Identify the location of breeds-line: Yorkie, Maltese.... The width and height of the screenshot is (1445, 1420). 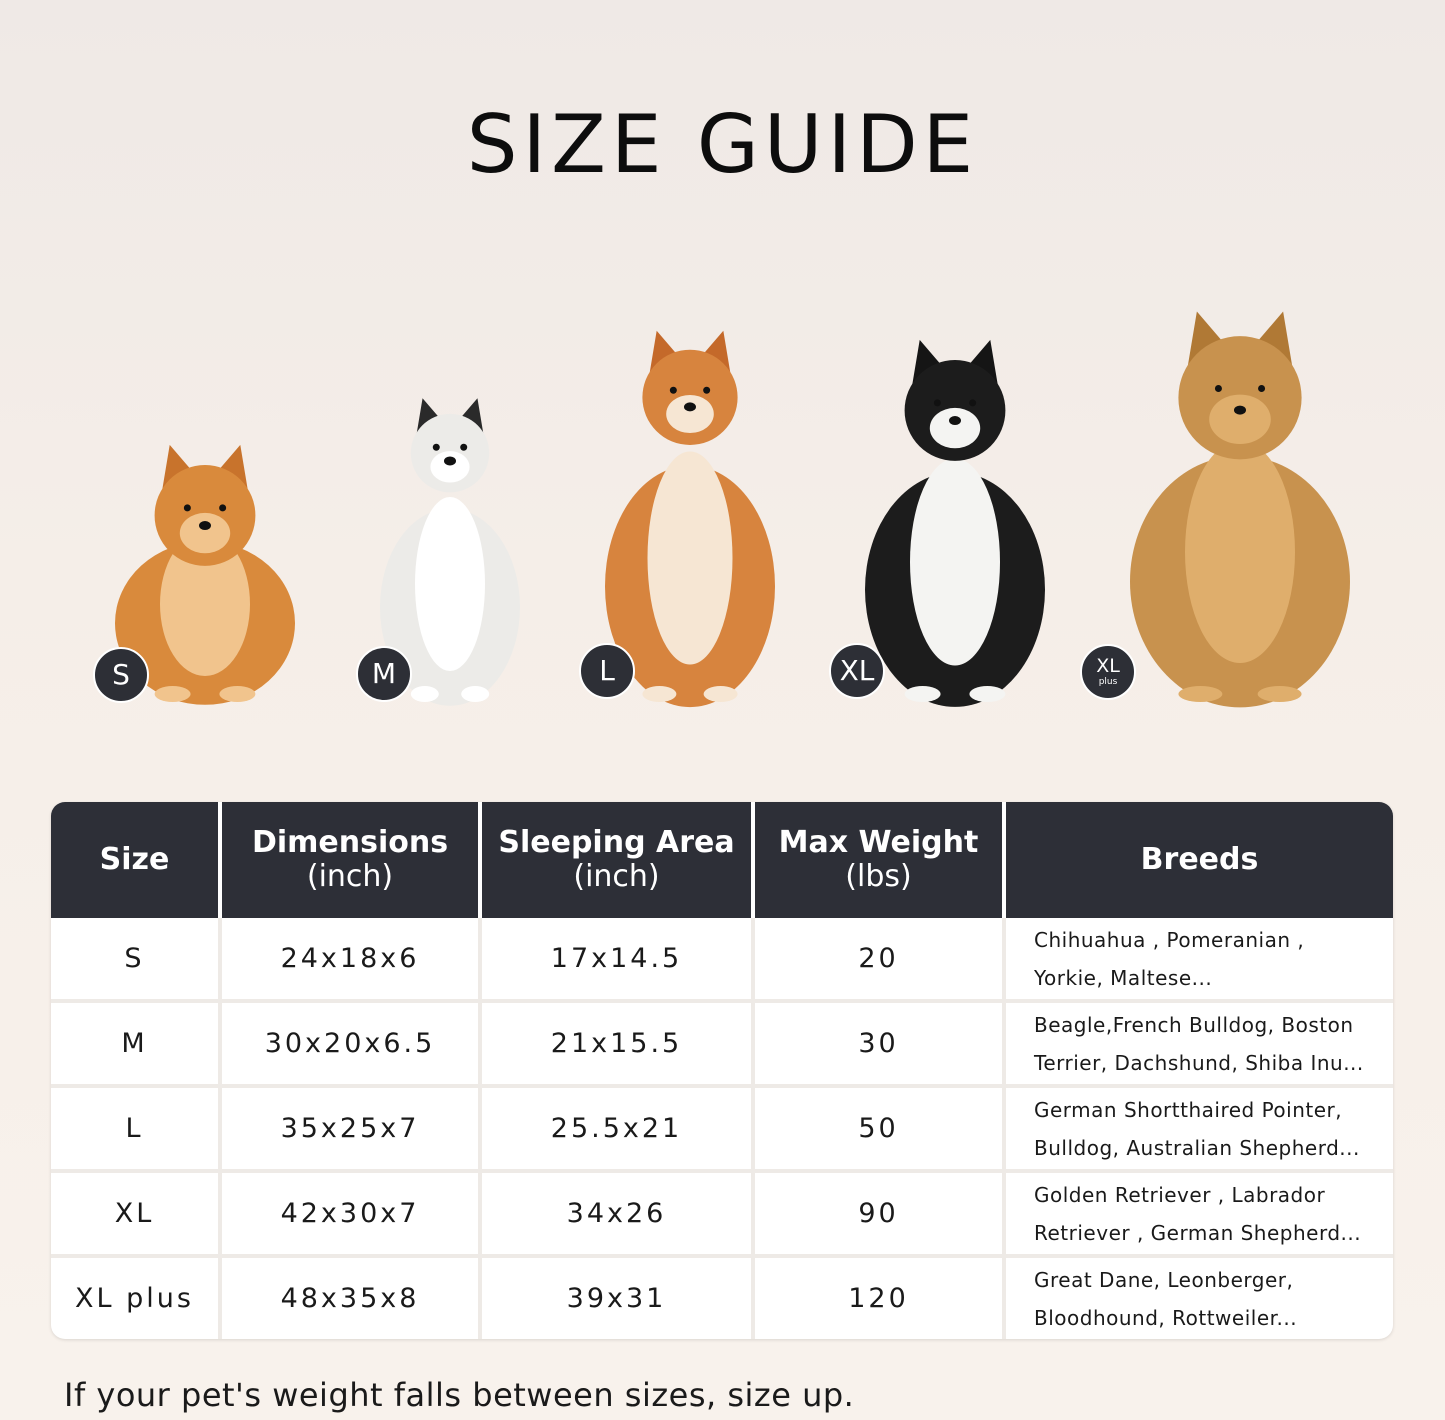
(1123, 977).